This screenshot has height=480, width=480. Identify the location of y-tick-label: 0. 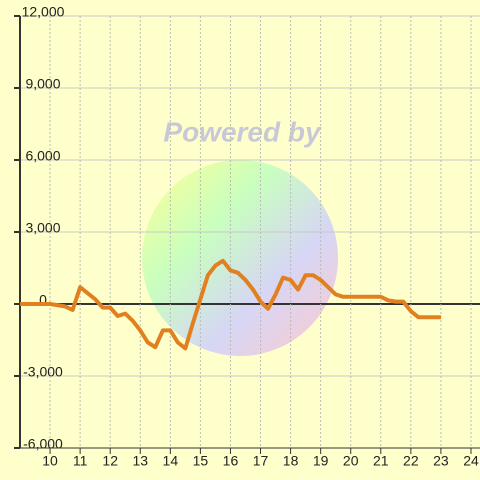
(43, 300).